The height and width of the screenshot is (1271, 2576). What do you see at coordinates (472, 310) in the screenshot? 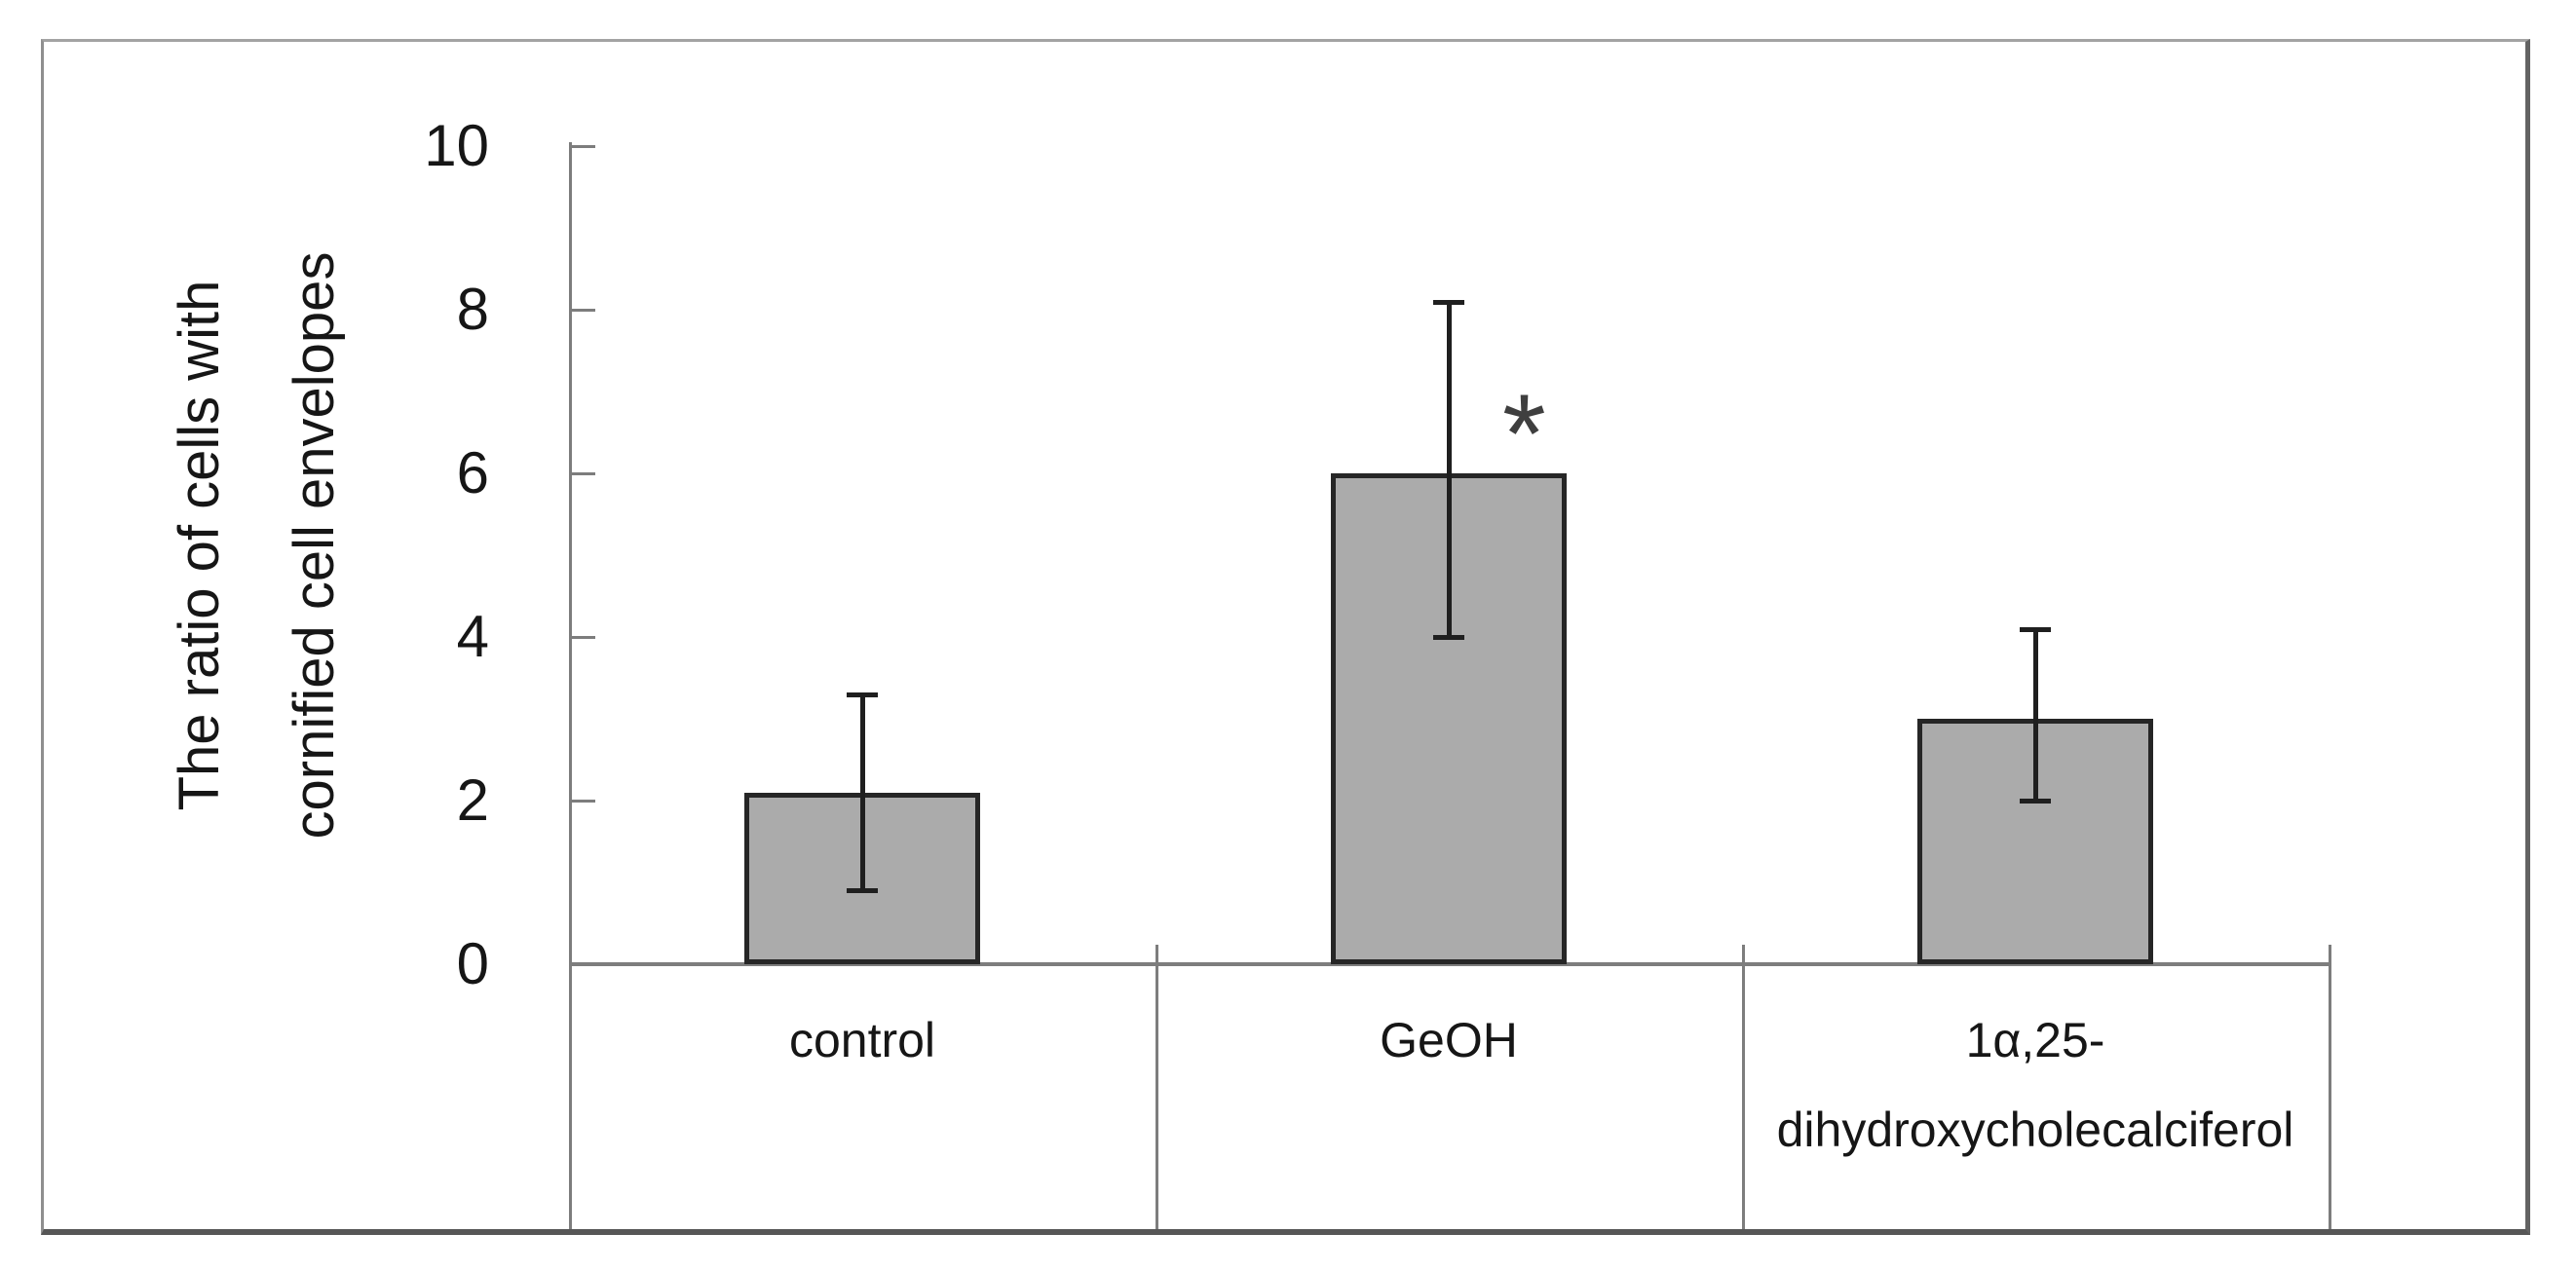
I see `y-tick-label: 8` at bounding box center [472, 310].